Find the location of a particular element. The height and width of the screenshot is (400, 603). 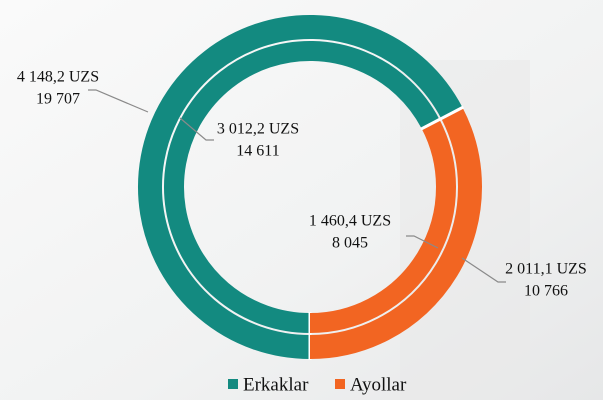

donut-segment is located at coordinates (382, 226).